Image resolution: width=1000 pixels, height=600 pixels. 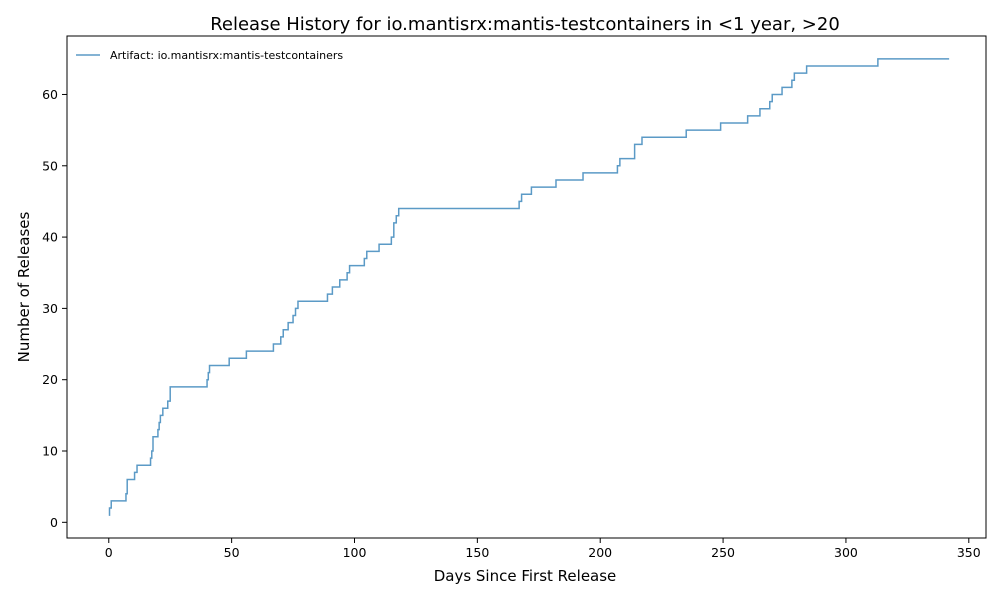 What do you see at coordinates (50, 237) in the screenshot?
I see `y-tick-label: 40` at bounding box center [50, 237].